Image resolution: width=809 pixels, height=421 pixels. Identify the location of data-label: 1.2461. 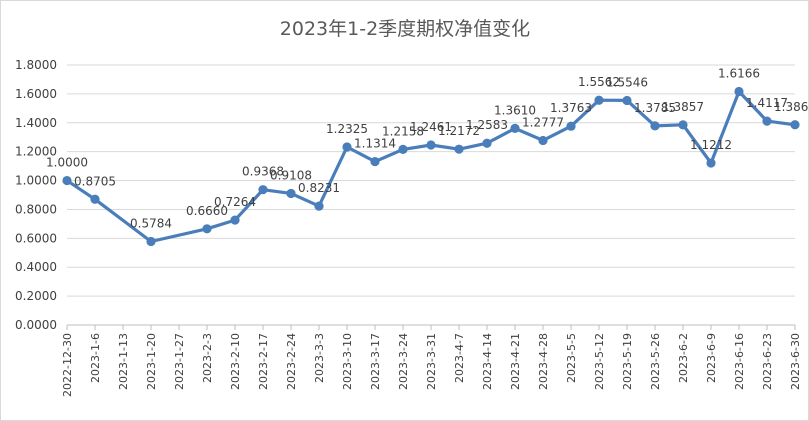
(431, 127).